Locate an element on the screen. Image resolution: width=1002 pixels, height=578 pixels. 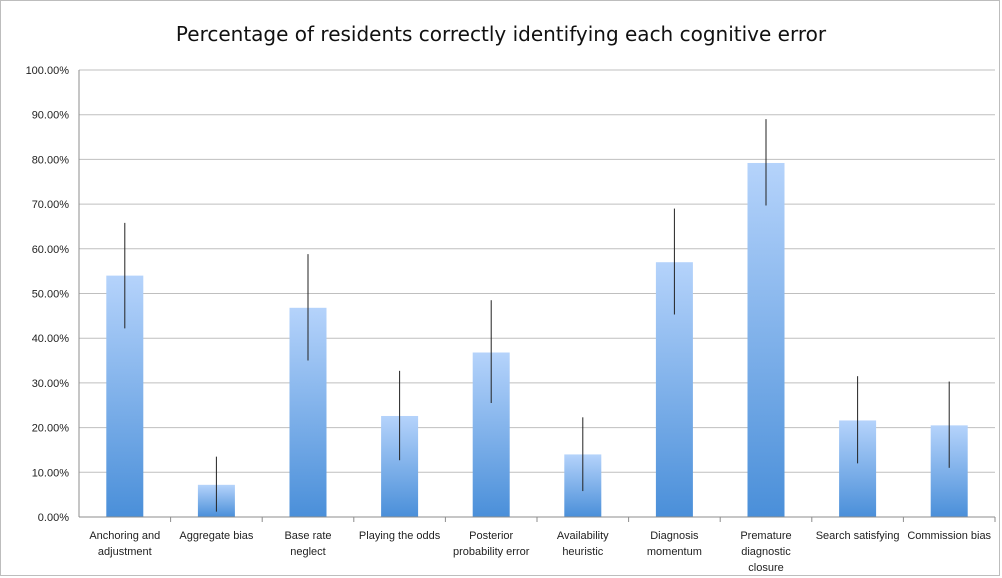
y-tick-label: 30.00% is located at coordinates (51, 384).